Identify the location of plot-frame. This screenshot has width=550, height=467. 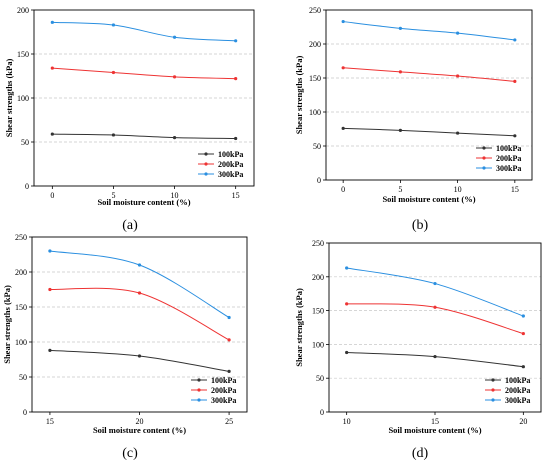
(429, 95).